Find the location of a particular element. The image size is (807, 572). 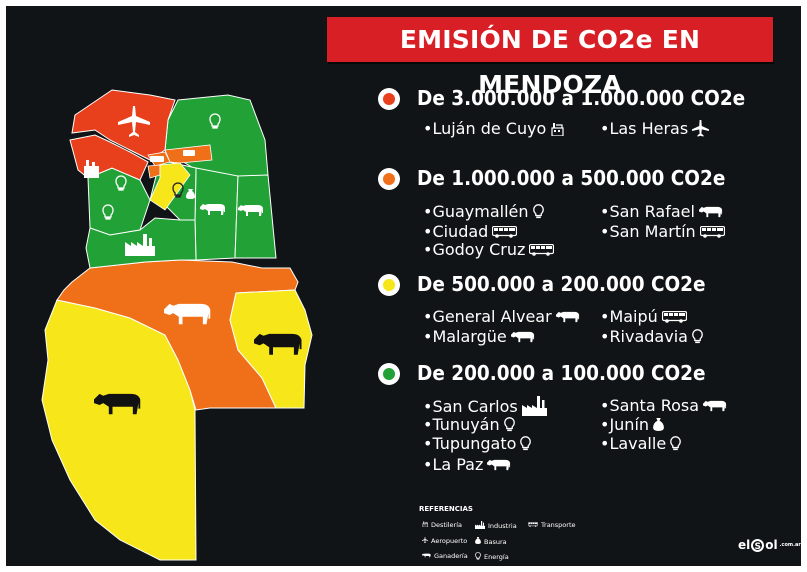

place-name: •Las Heras is located at coordinates (644, 128).